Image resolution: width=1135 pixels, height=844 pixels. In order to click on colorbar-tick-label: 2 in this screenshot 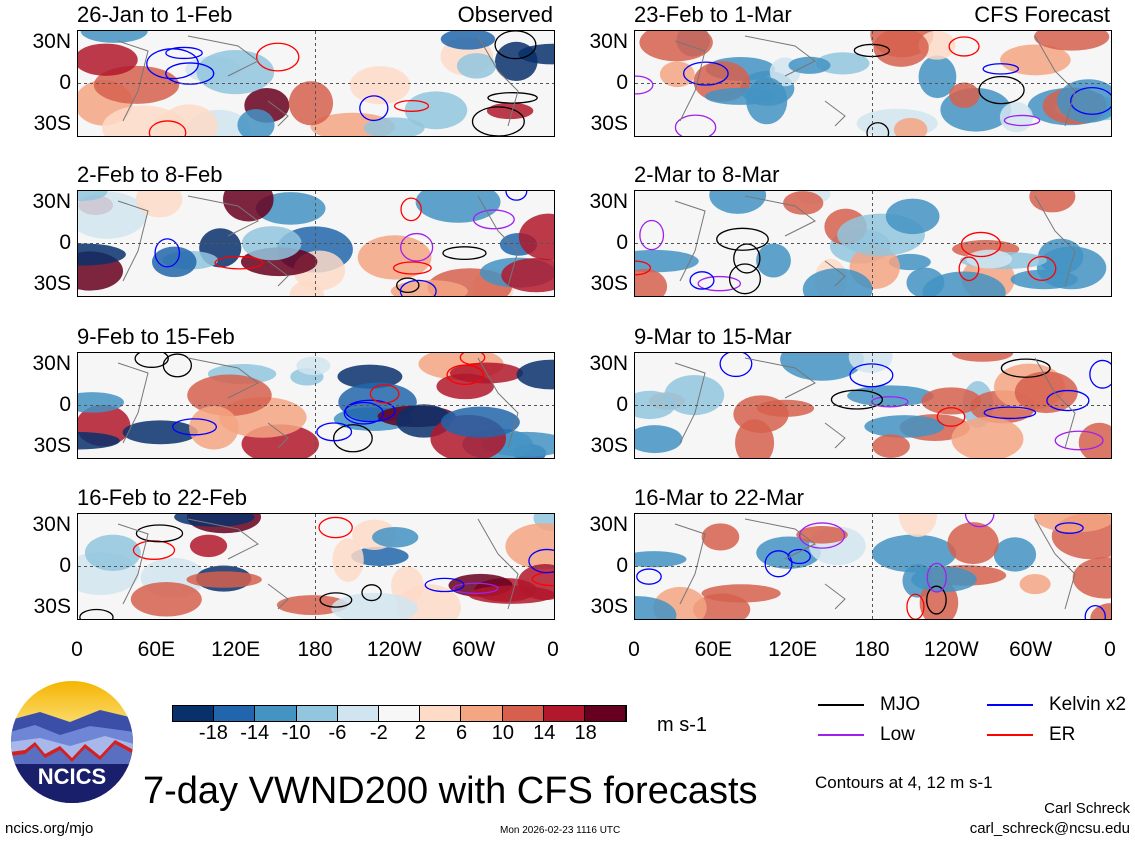, I will do `click(420, 733)`.